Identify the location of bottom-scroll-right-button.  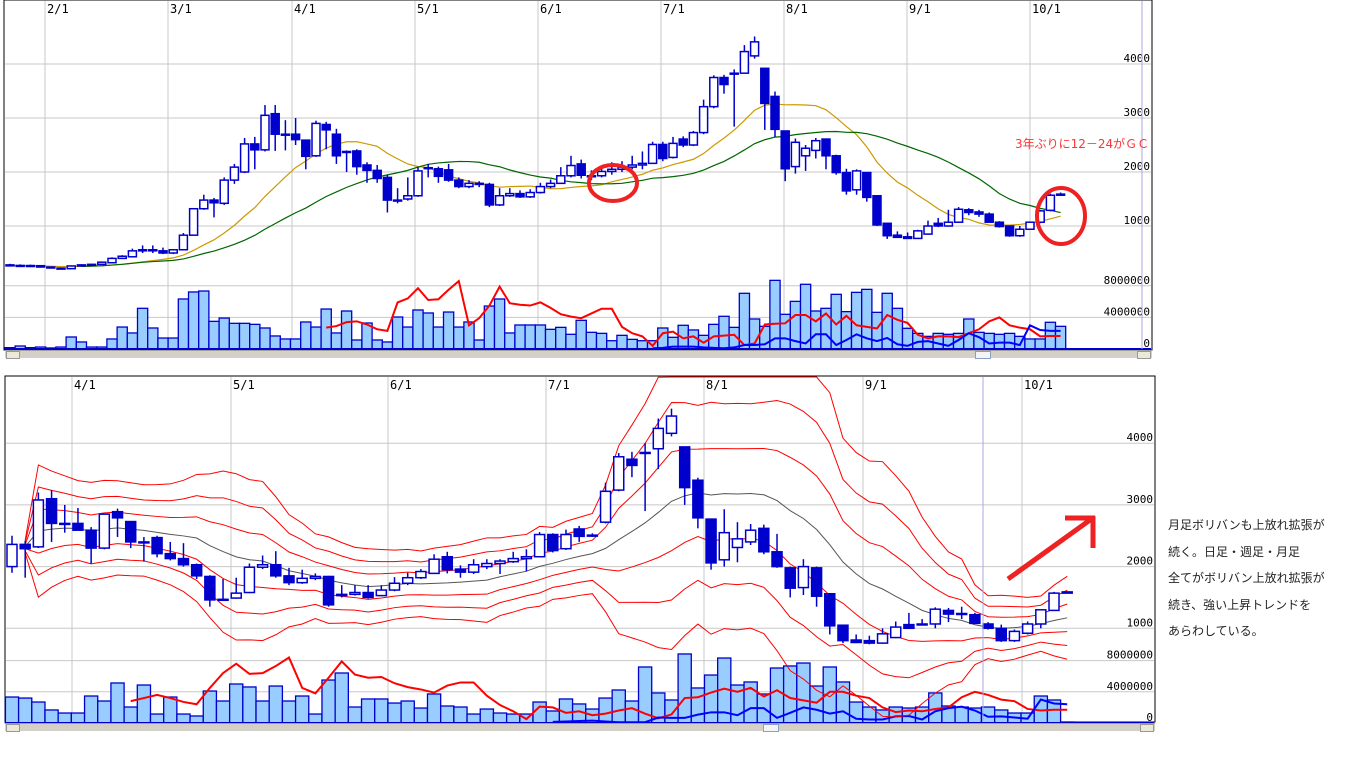
(1147, 728).